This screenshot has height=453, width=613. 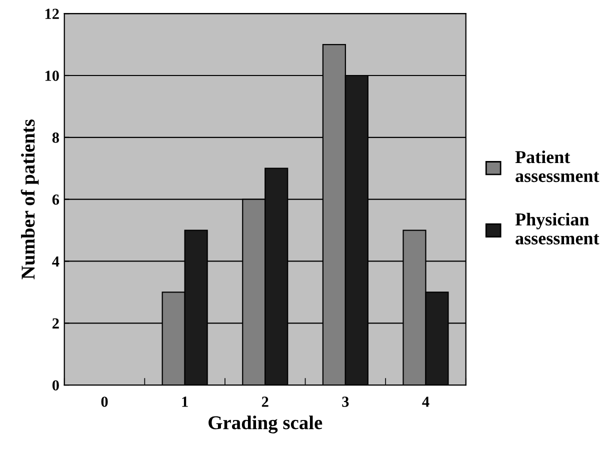 What do you see at coordinates (55, 323) in the screenshot?
I see `y-tick-label: 2` at bounding box center [55, 323].